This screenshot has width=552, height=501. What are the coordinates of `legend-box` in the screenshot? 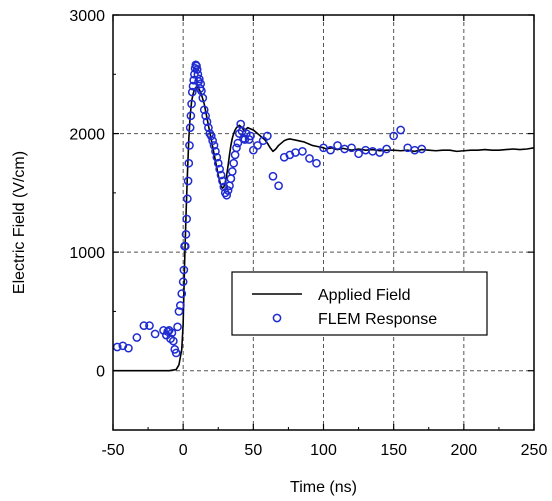 It's located at (359, 303).